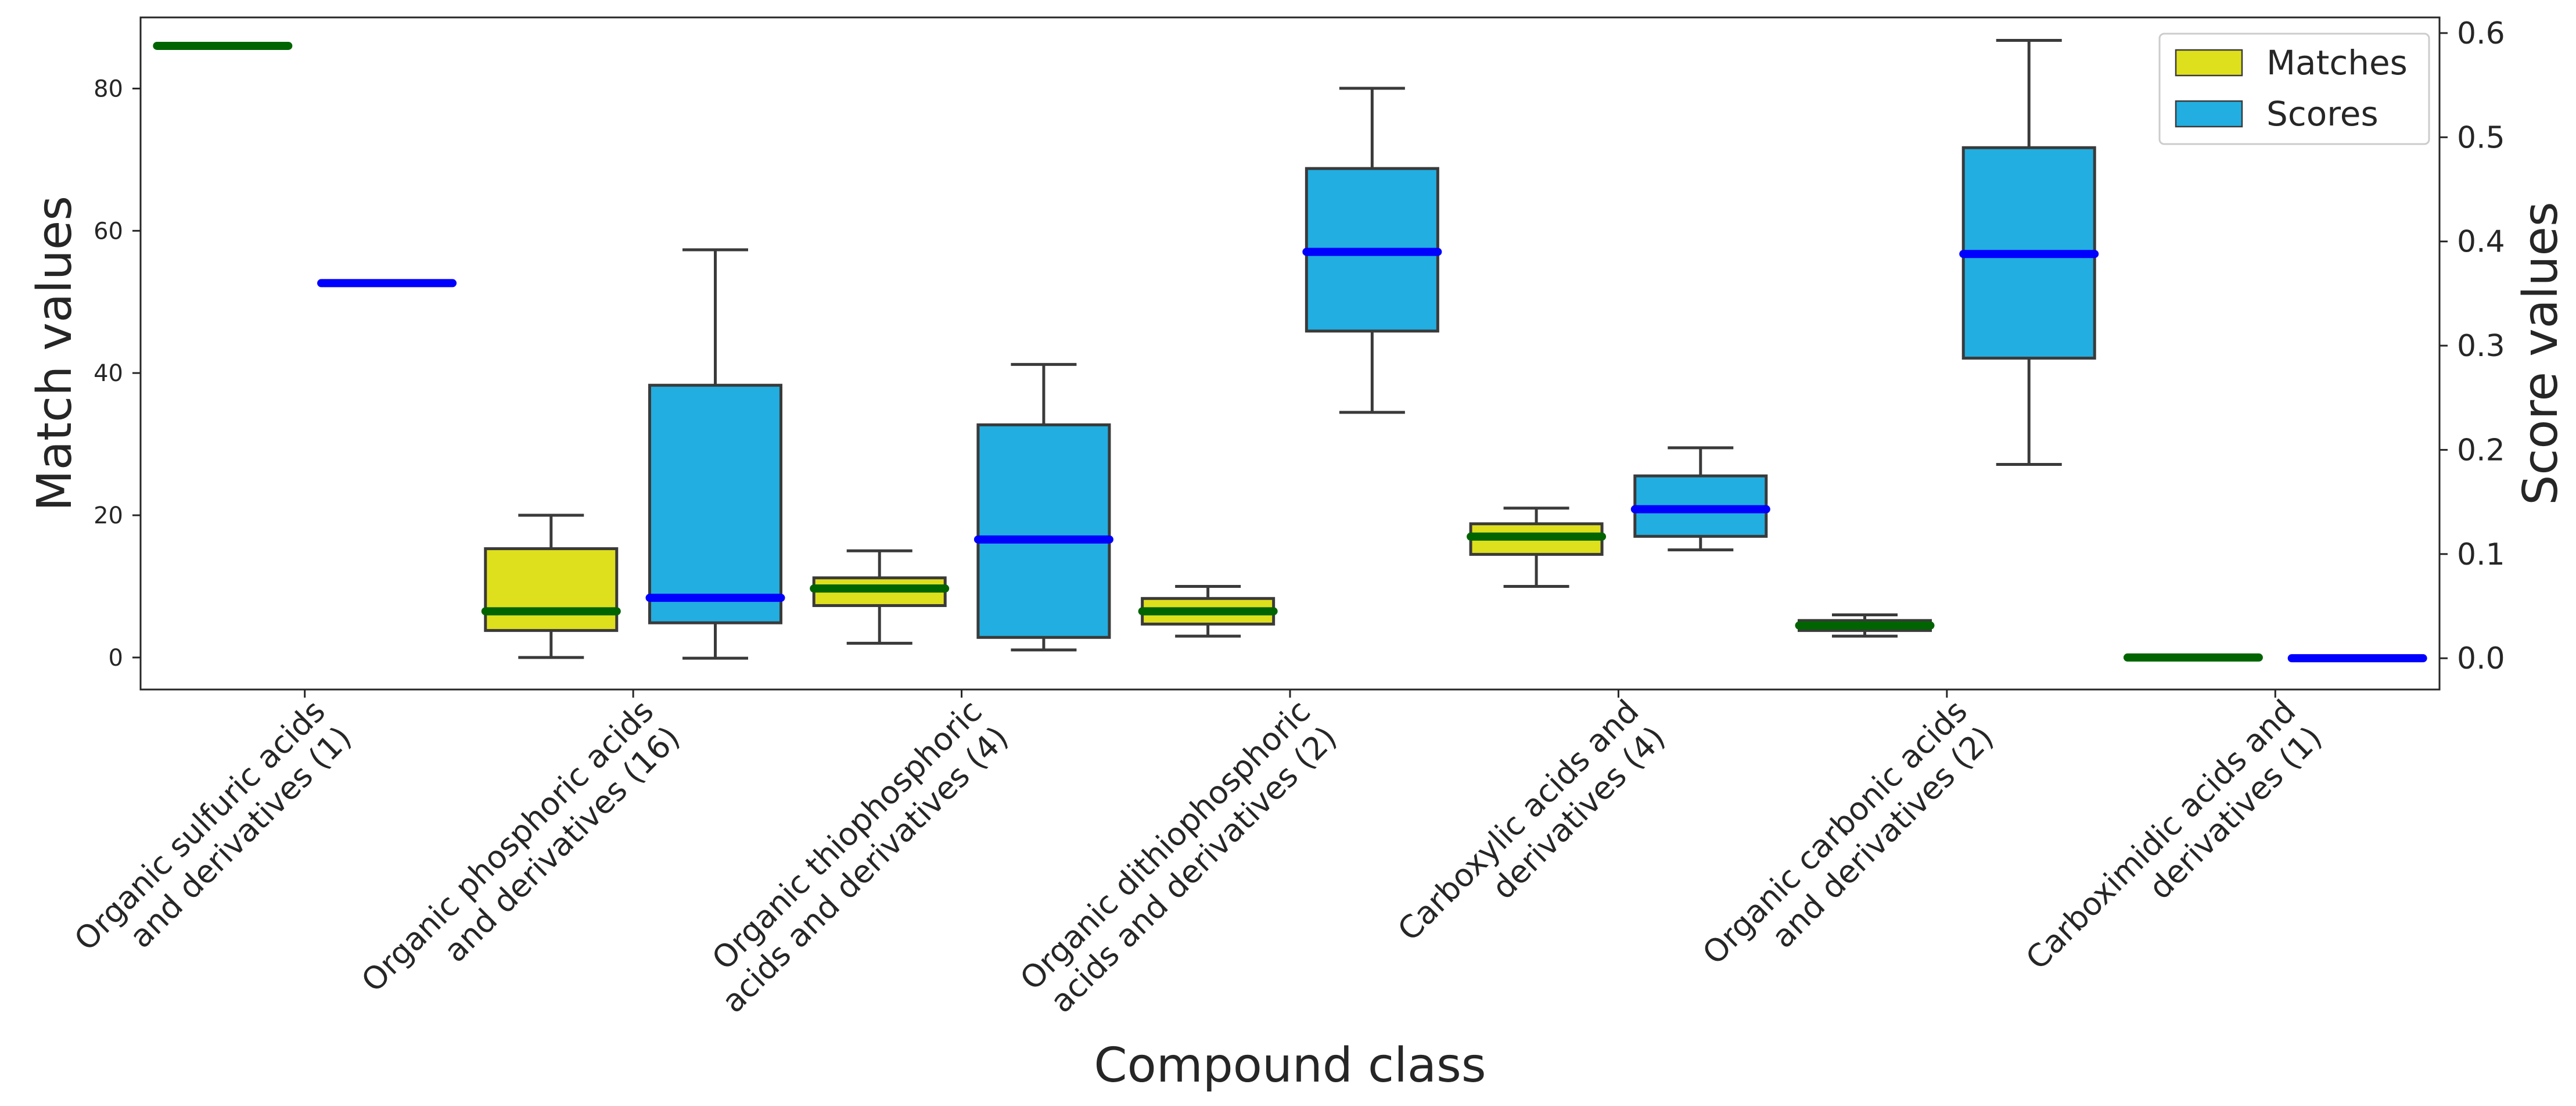 The height and width of the screenshot is (1106, 2576). Describe the element at coordinates (1518, 821) in the screenshot. I see `x-tick-label-line: Carboxylic acids and` at that location.